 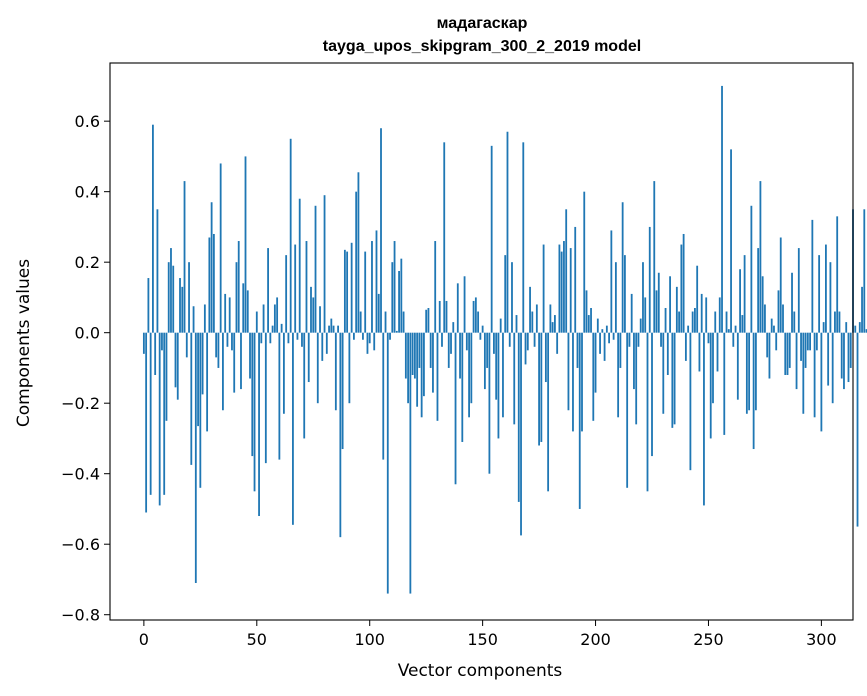 What do you see at coordinates (482, 23) in the screenshot?
I see `chart-title: мадагаскар` at bounding box center [482, 23].